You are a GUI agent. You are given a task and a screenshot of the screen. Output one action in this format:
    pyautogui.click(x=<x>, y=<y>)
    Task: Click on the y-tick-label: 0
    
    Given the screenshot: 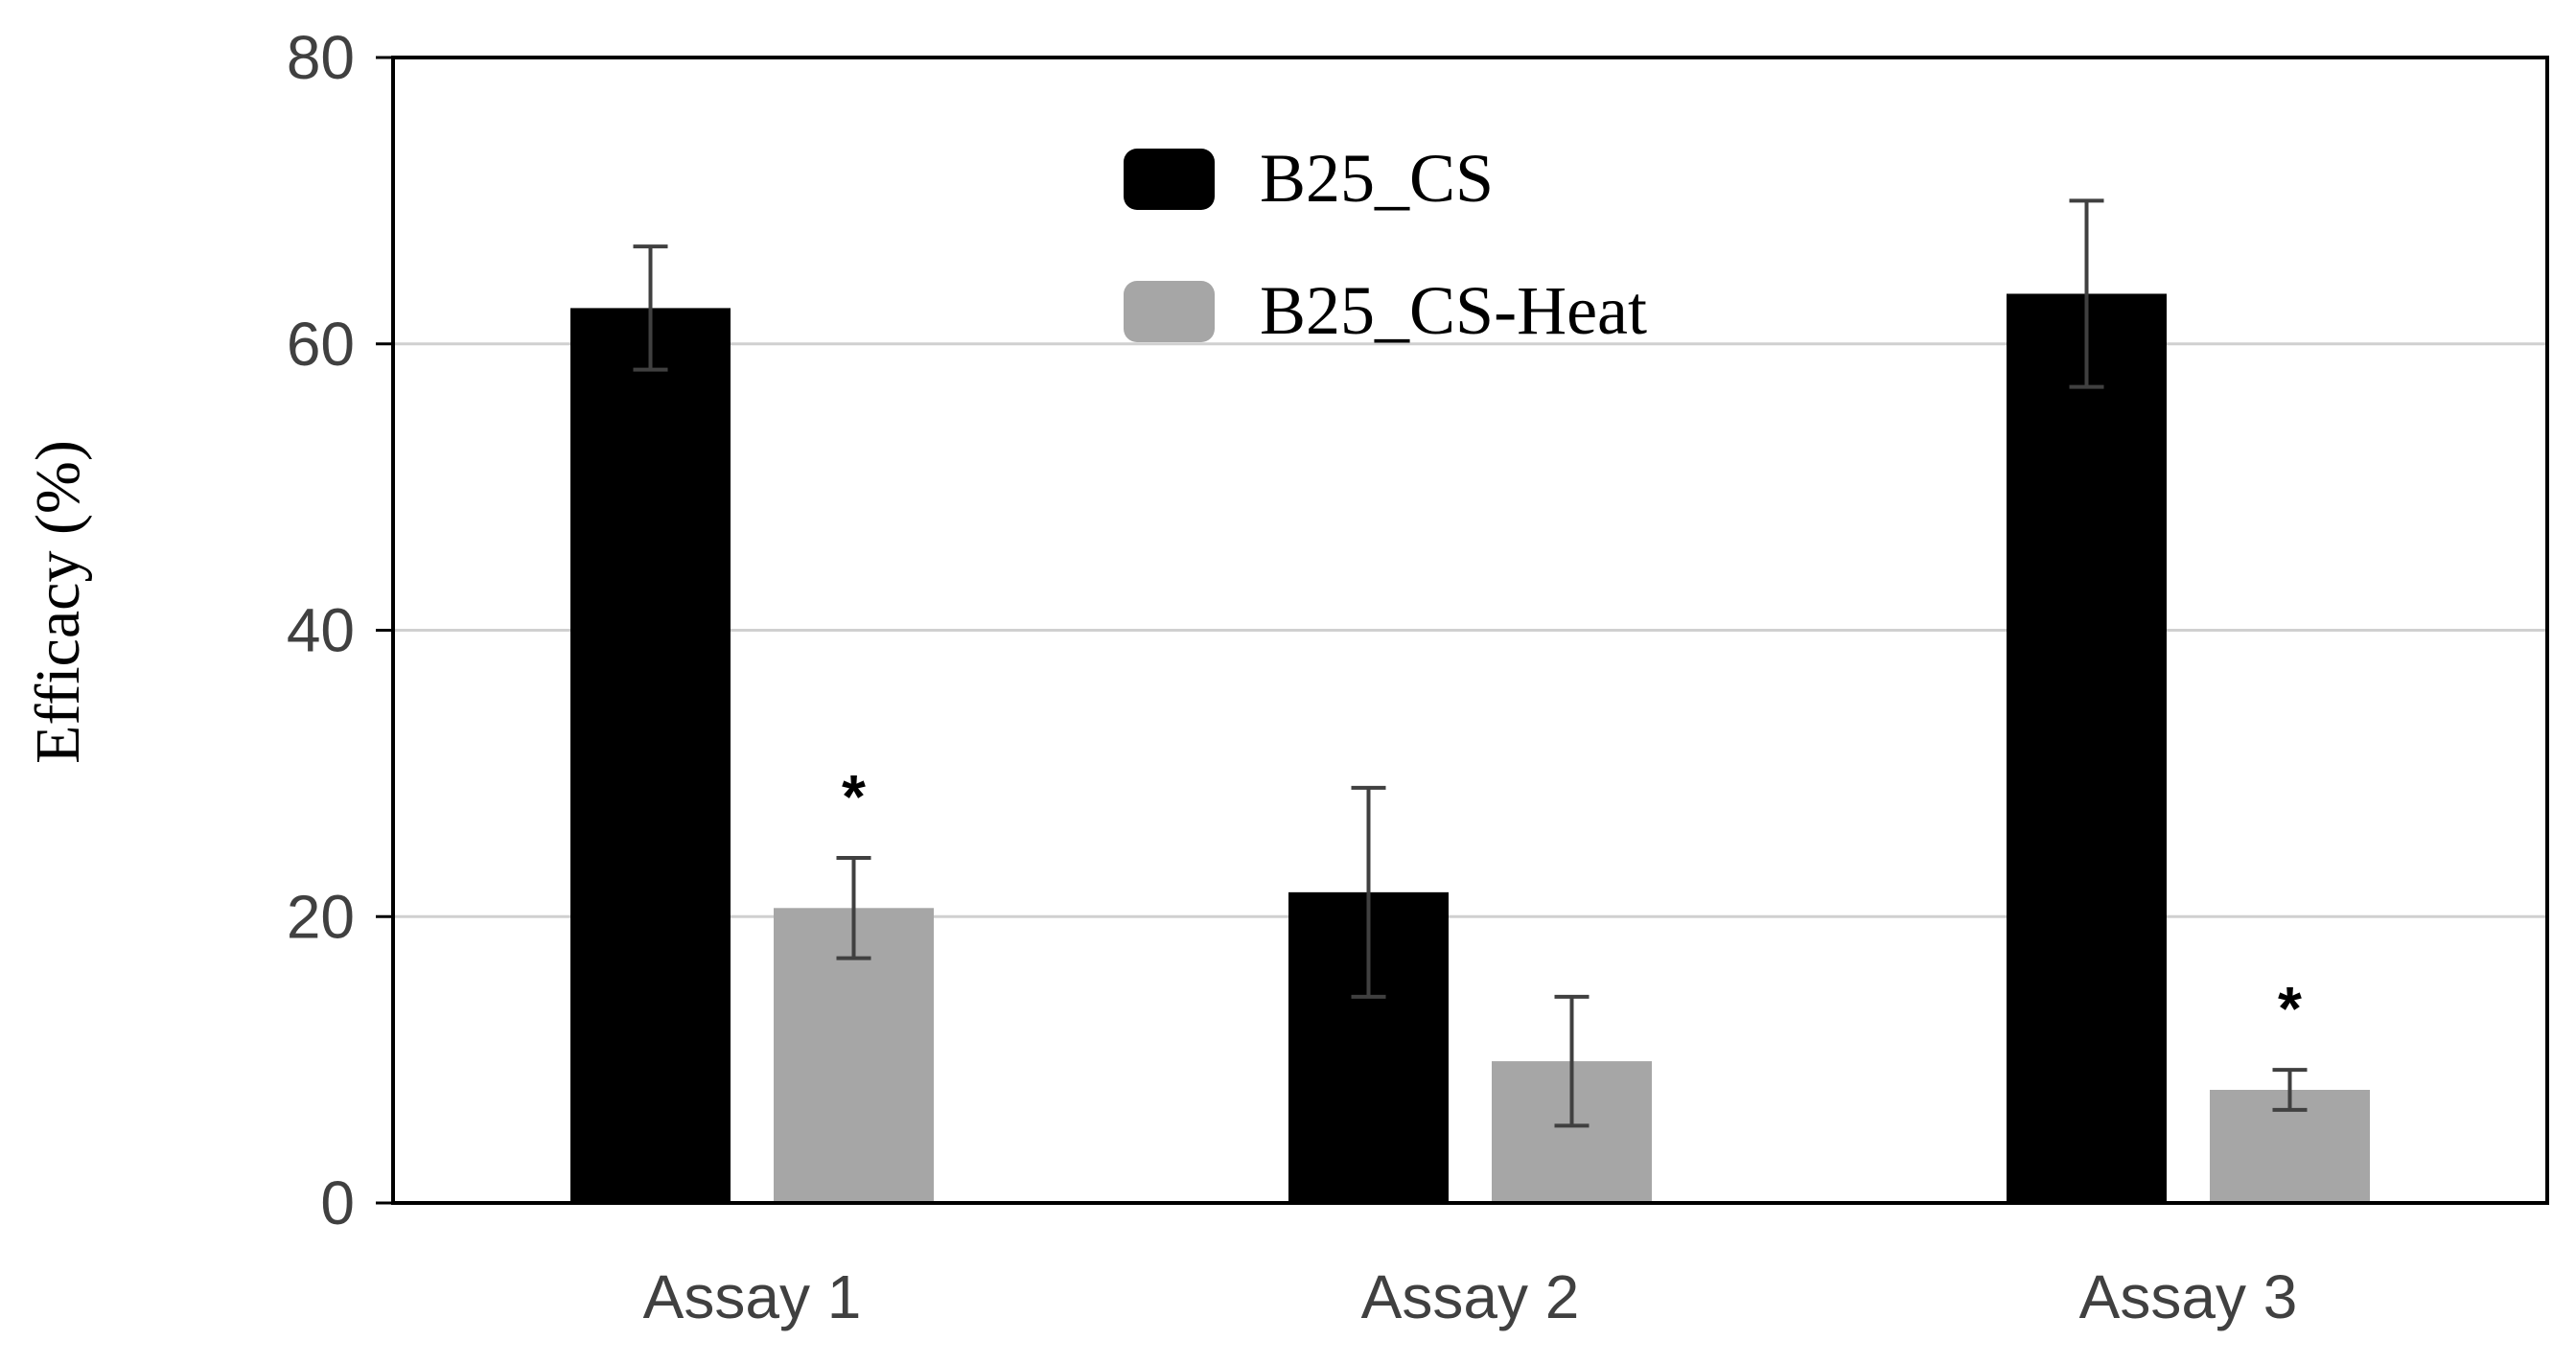 What is the action you would take?
    pyautogui.click(x=337, y=1202)
    